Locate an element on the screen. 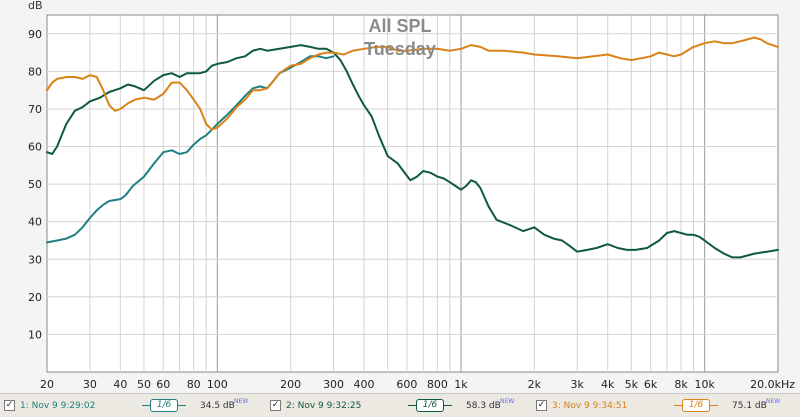  y-tick-label: 80 is located at coordinates (35, 71).